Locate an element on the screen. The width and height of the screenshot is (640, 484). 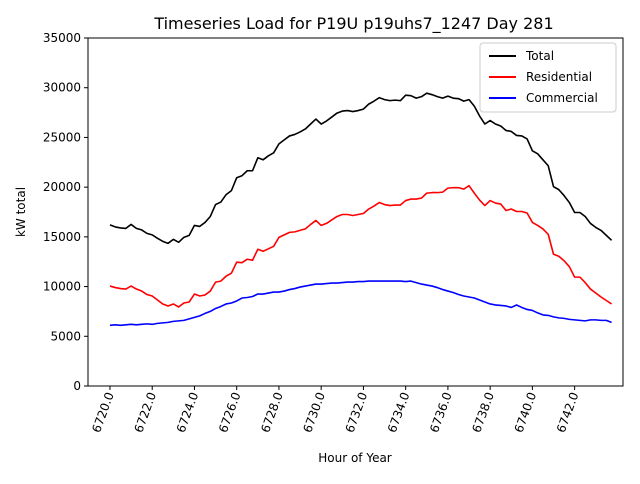
y-tick-label: 5000 is located at coordinates (65, 336).